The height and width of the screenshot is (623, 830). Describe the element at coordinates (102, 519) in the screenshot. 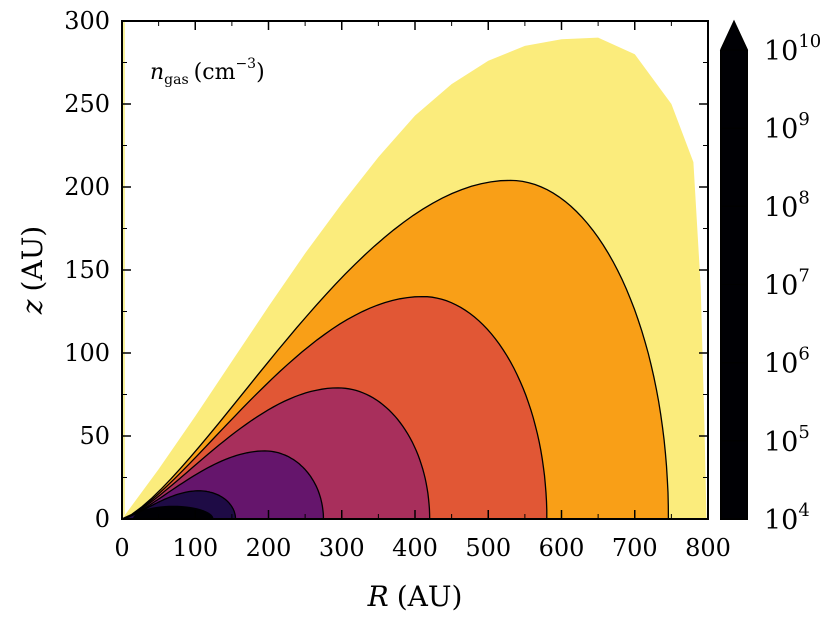

I see `y-tick-label: 0` at that location.